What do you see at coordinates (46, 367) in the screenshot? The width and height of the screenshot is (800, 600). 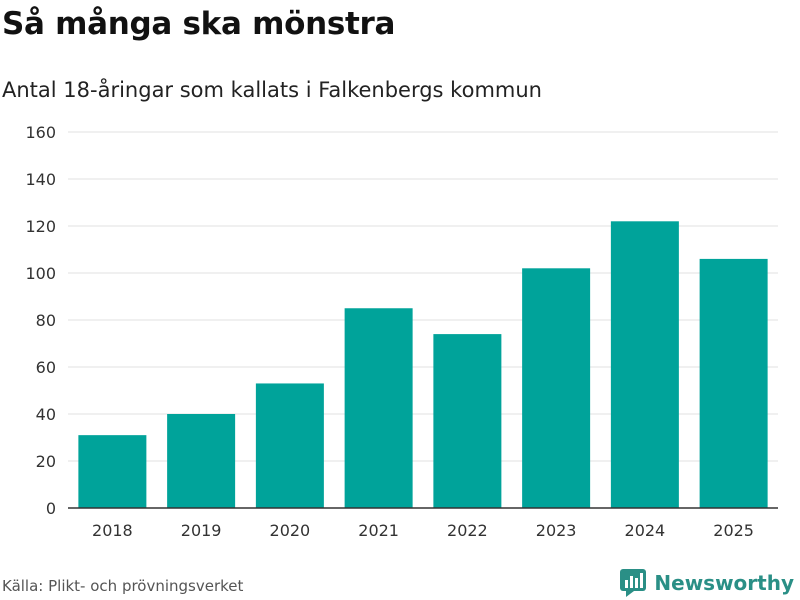 I see `y-tick-label: 60` at bounding box center [46, 367].